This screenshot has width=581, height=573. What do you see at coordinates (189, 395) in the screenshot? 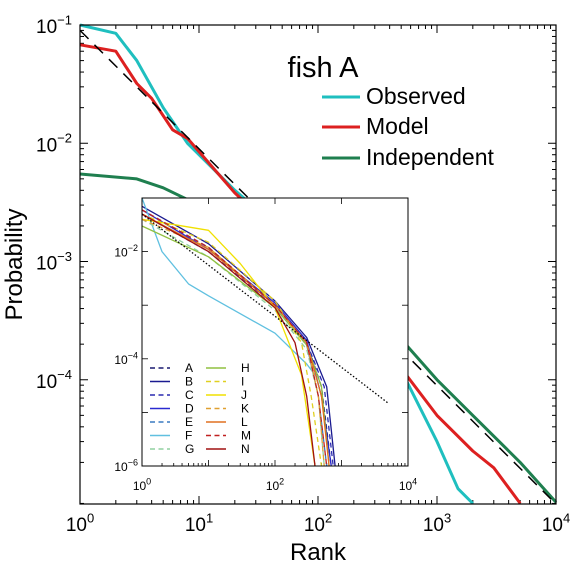
I see `inset-legend-label-c: C` at bounding box center [189, 395].